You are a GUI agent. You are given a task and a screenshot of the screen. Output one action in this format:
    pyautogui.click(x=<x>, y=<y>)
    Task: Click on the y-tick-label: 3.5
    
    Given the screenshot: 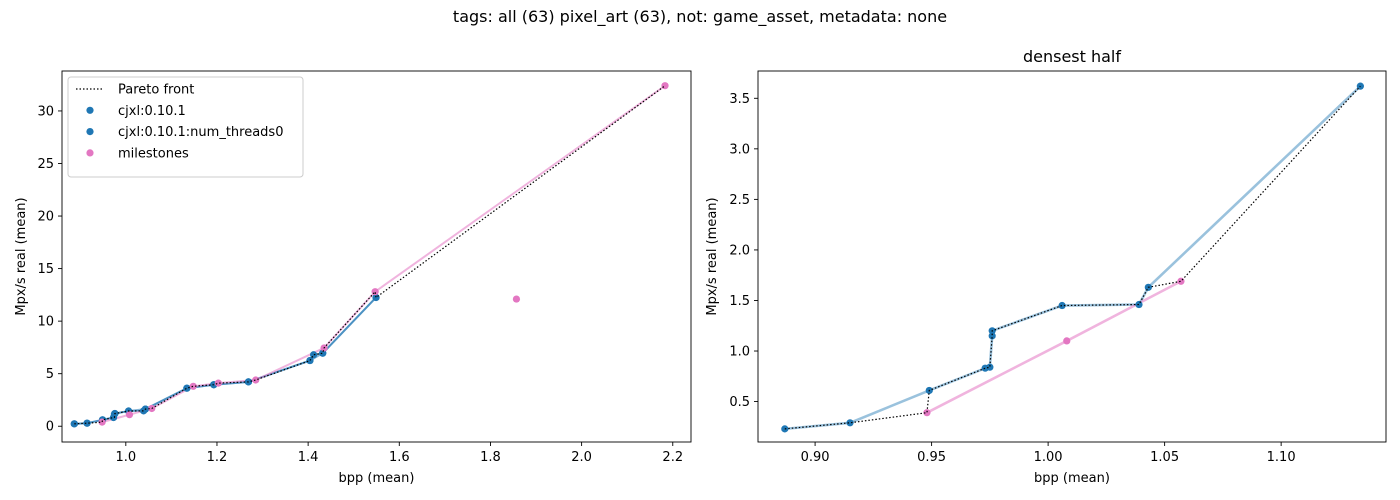 What is the action you would take?
    pyautogui.click(x=739, y=99)
    